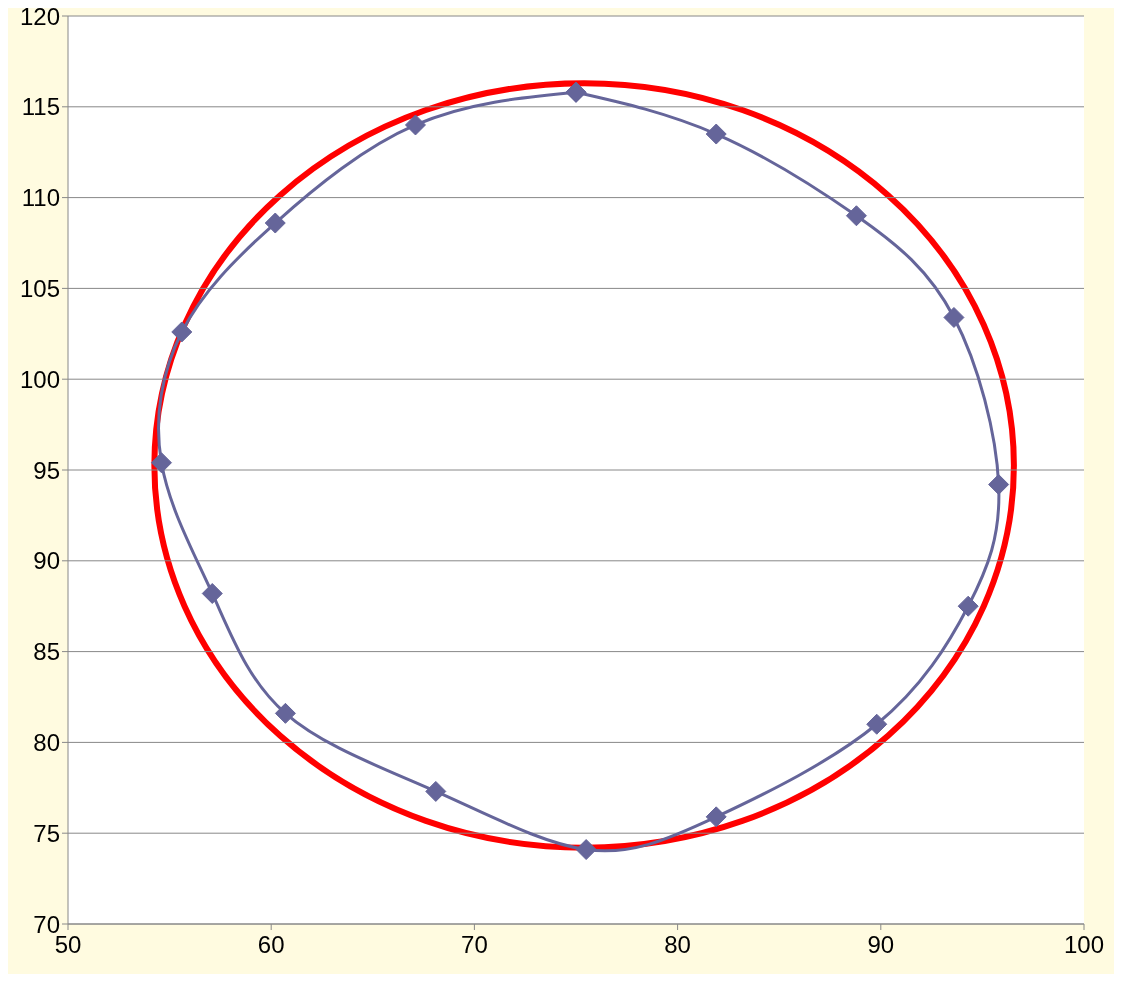 The width and height of the screenshot is (1122, 982). Describe the element at coordinates (474, 945) in the screenshot. I see `x-tick-label: 70` at that location.